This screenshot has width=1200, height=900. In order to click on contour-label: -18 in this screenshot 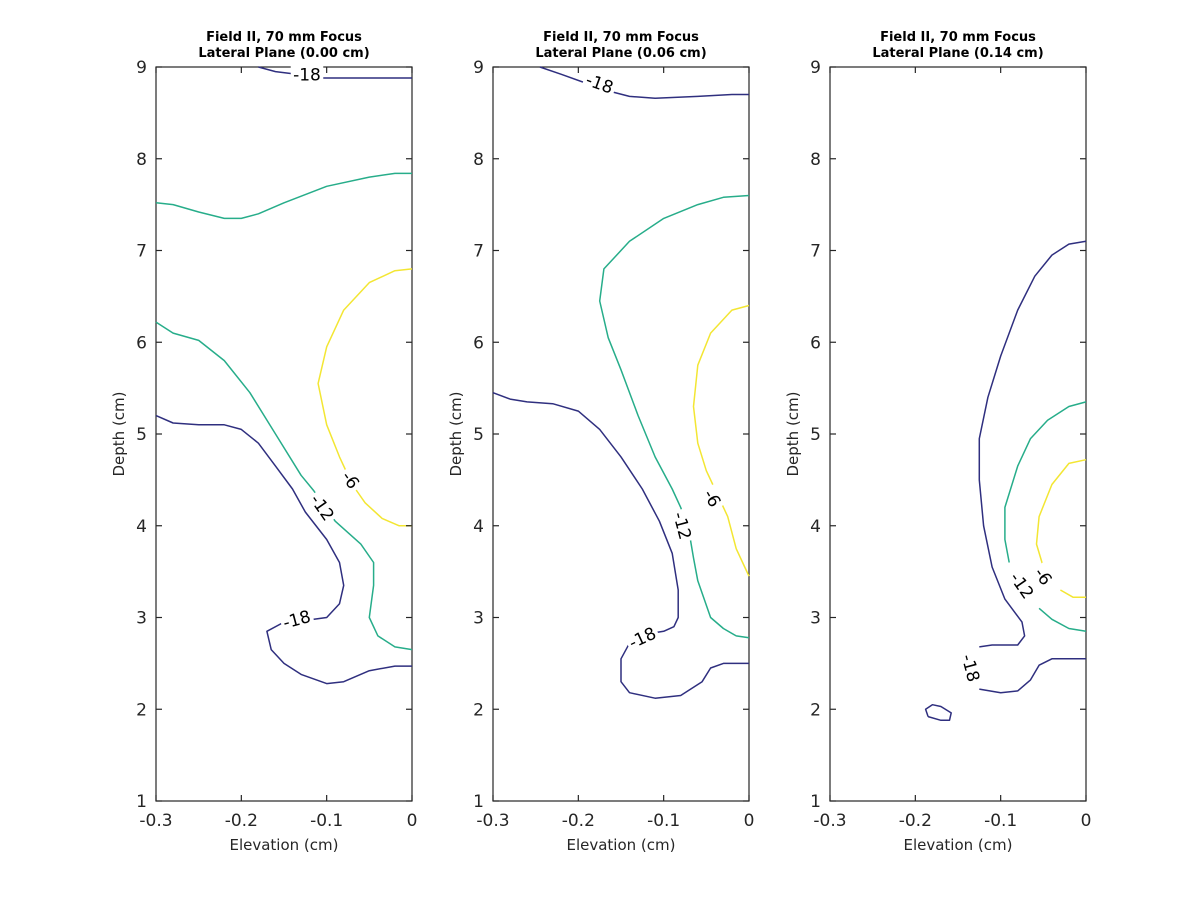, I will do `click(307, 75)`.